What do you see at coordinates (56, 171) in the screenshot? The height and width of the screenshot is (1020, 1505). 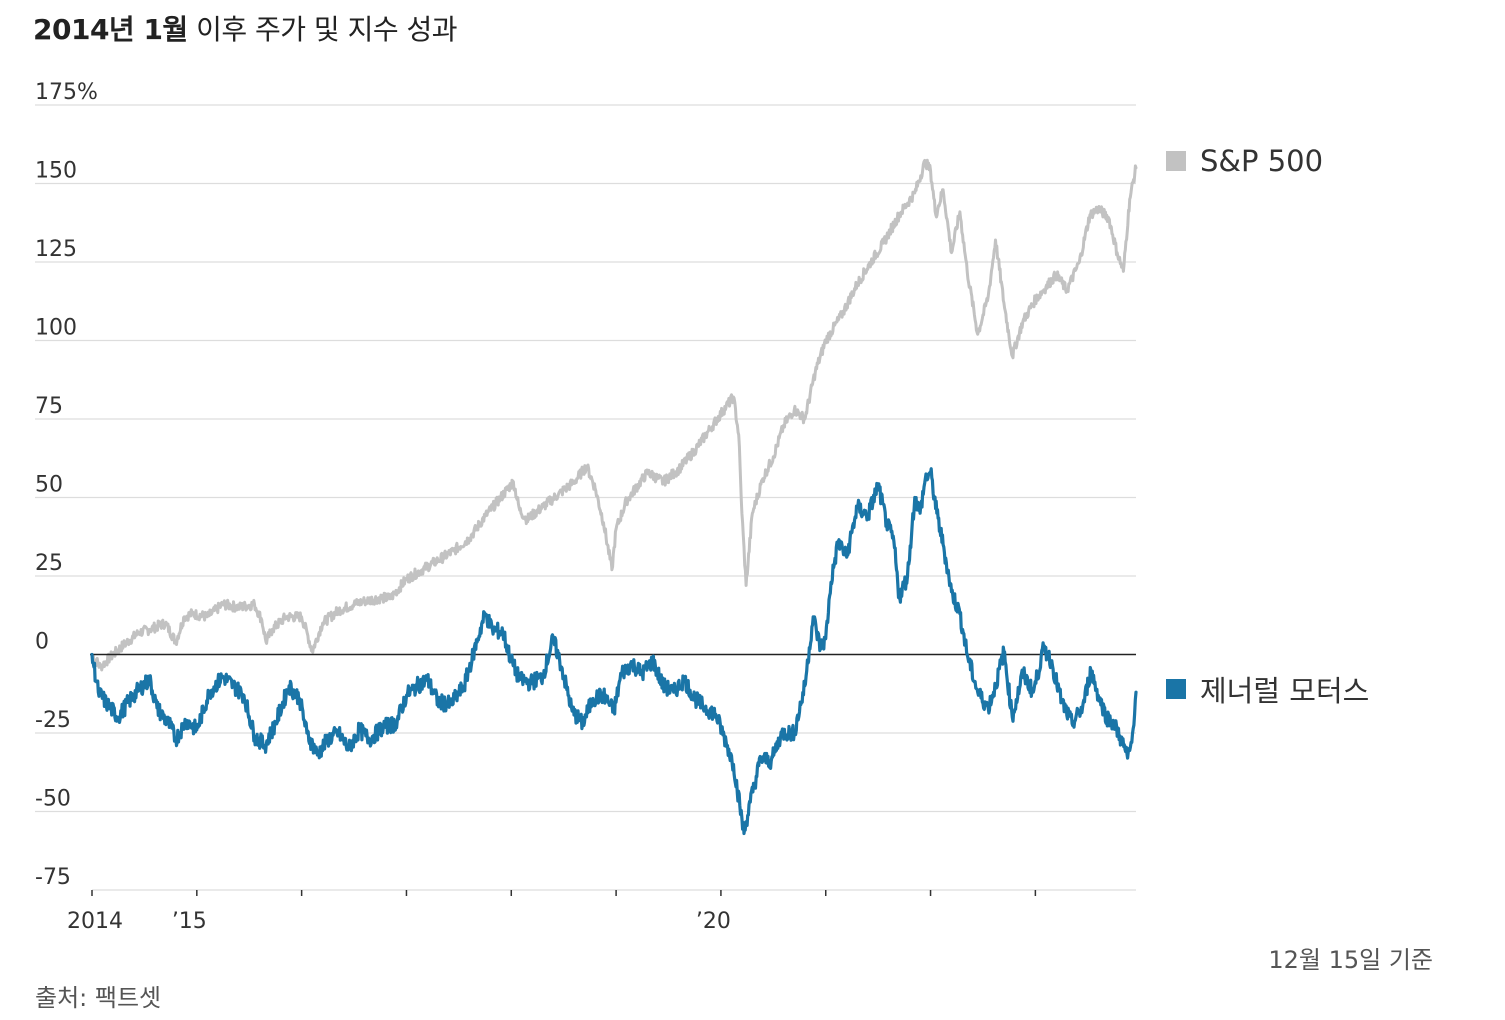 I see `y-tick-label: 150` at bounding box center [56, 171].